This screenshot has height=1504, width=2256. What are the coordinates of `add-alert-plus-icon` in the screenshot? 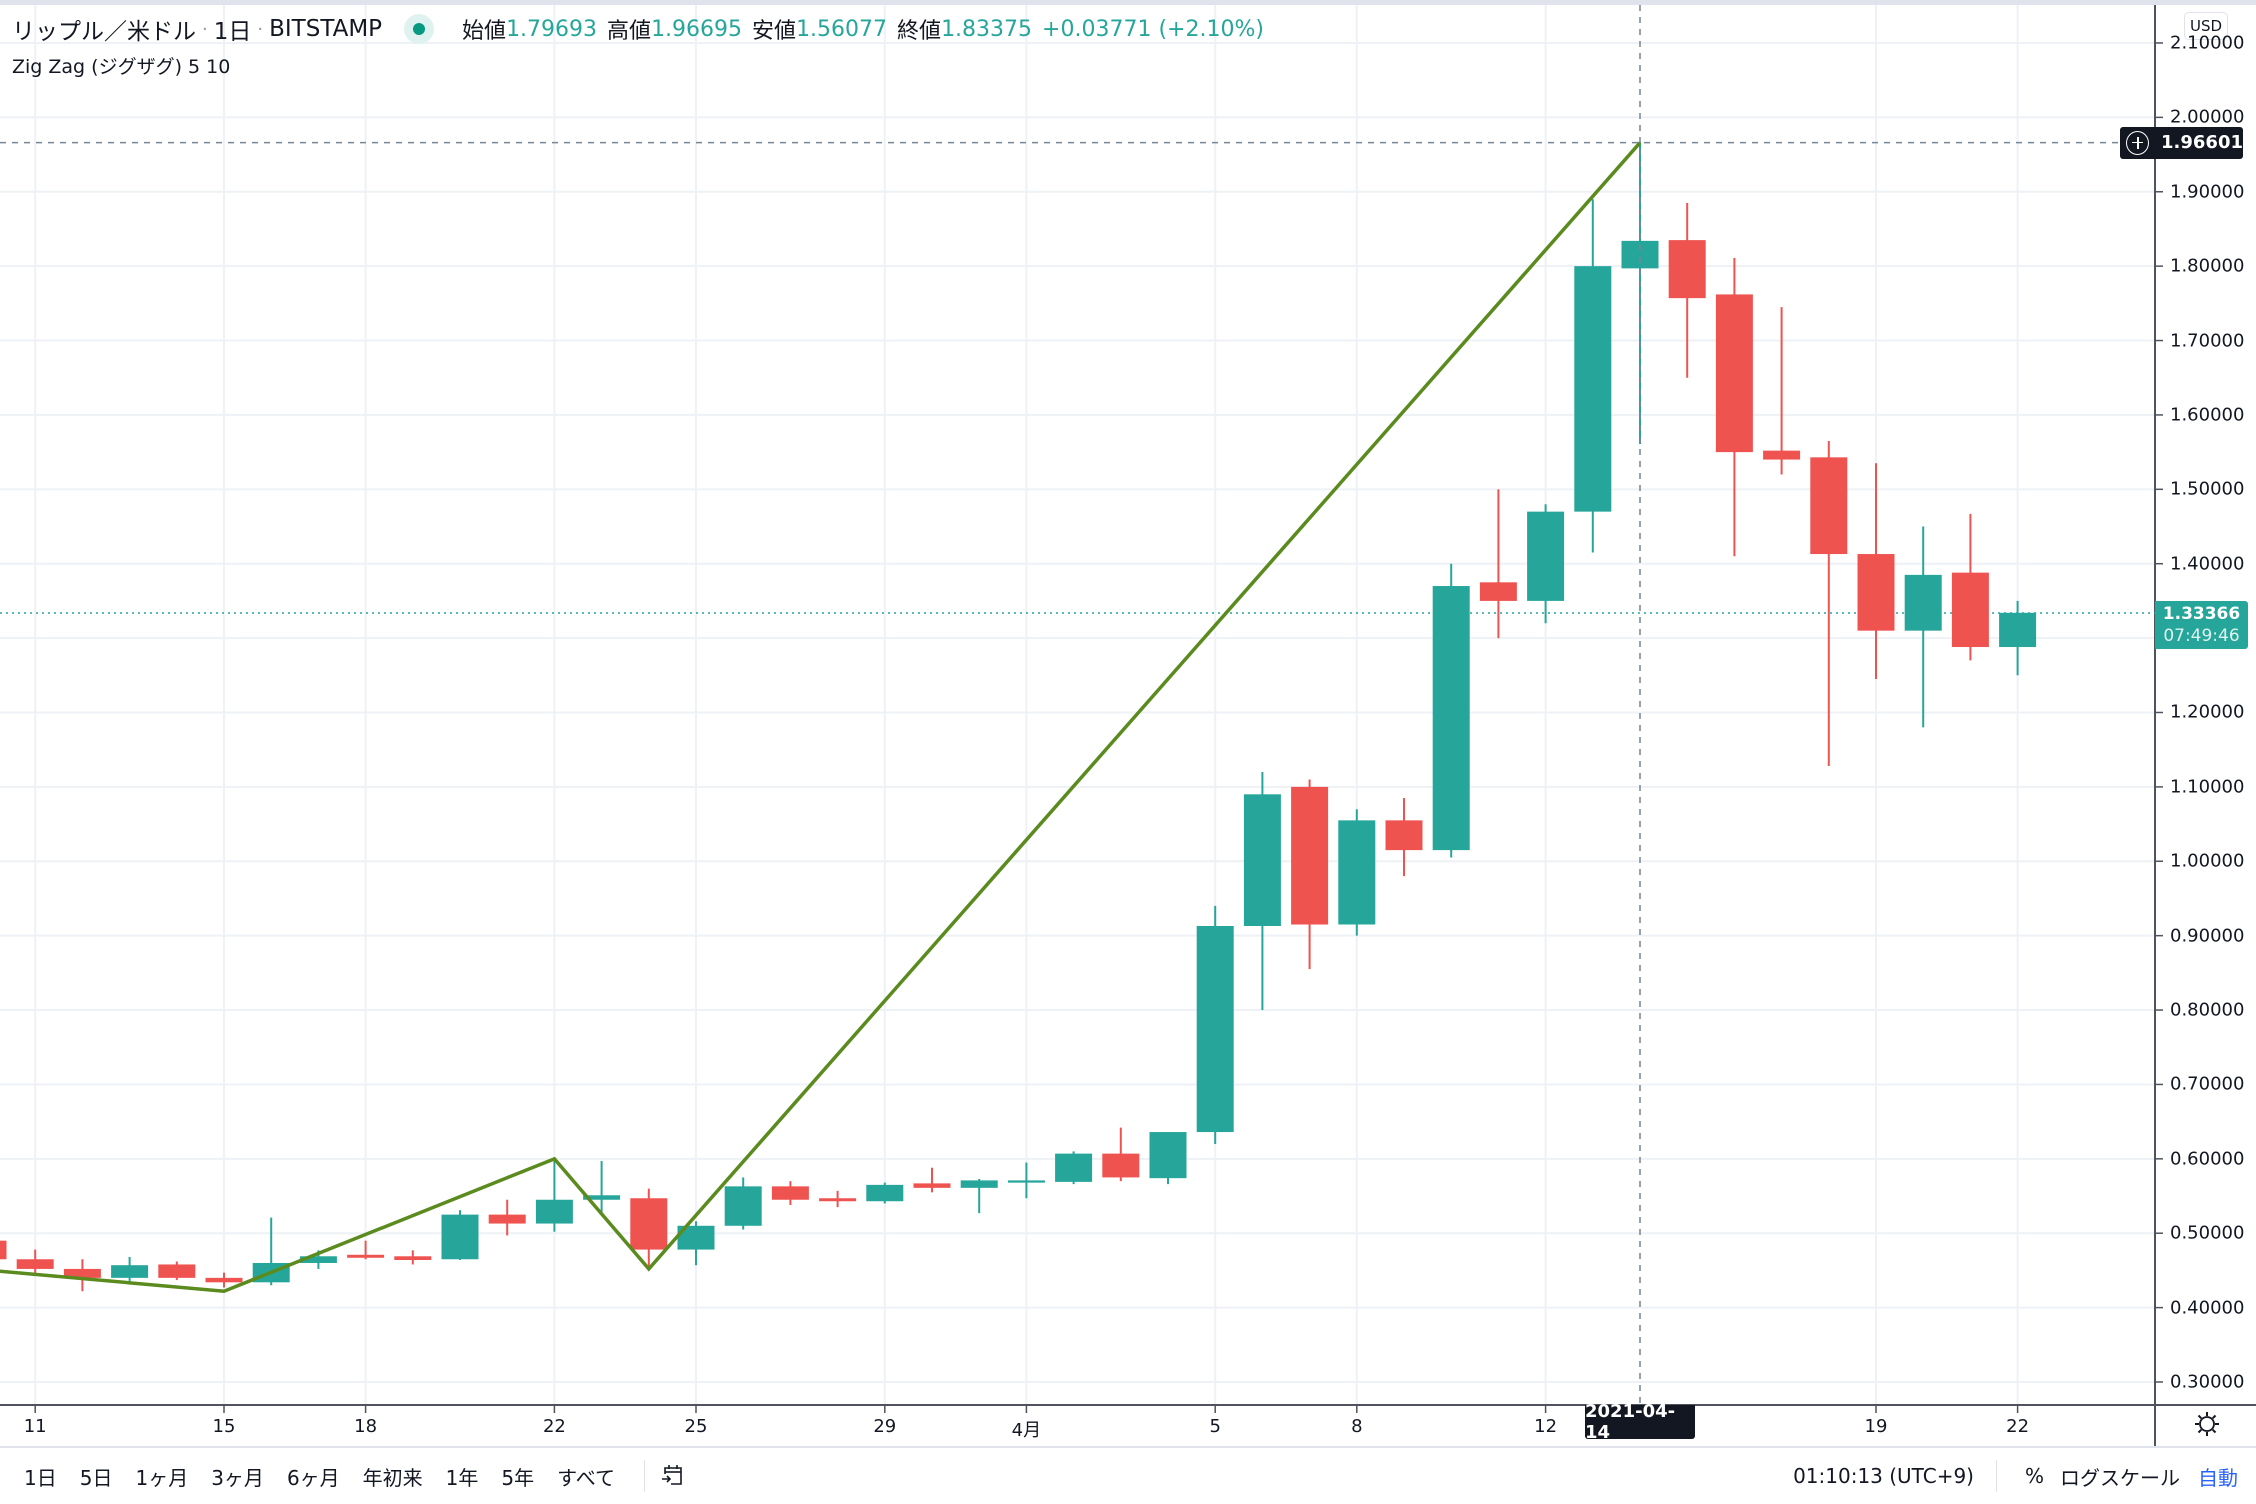 It's located at (2138, 142).